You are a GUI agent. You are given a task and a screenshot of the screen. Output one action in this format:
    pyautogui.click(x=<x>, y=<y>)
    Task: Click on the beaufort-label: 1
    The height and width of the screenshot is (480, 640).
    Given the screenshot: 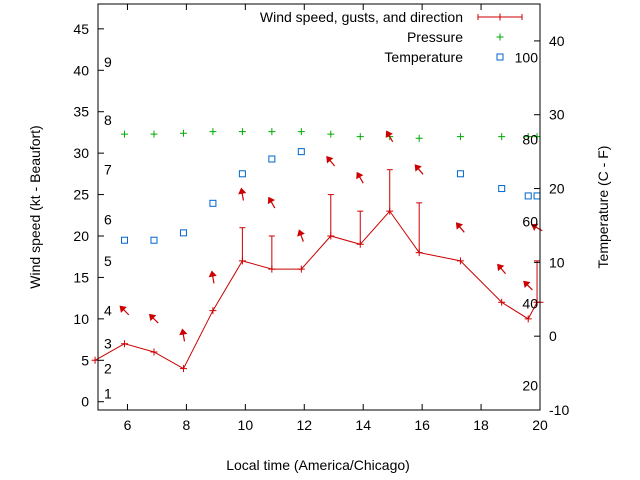 What is the action you would take?
    pyautogui.click(x=108, y=393)
    